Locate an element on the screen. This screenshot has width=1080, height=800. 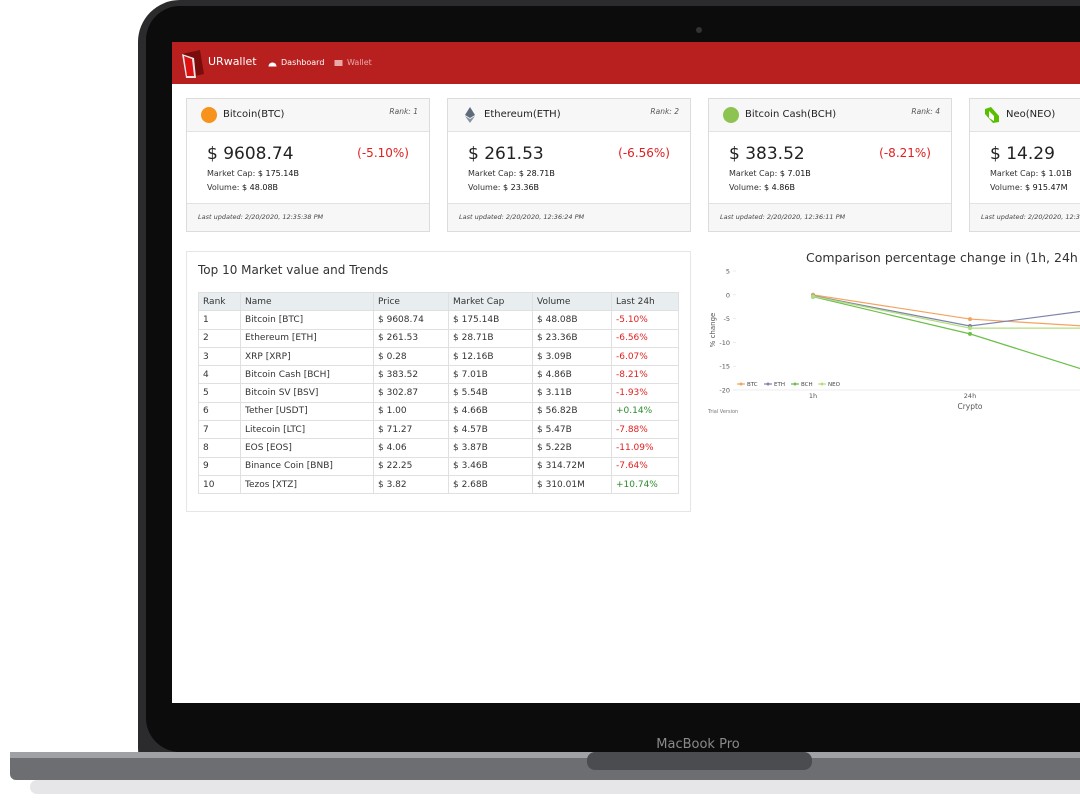
table-row: 3 XRP [XRP] $ 0.28 $ 12.16B $ 3.09B -6.07% is located at coordinates (438, 356).